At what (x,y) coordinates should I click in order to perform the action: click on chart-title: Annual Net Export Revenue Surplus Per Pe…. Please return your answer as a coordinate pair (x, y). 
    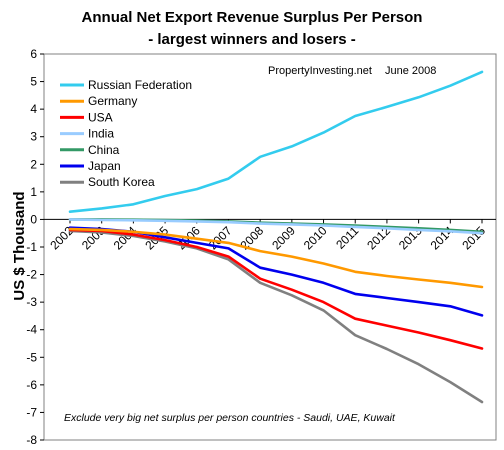
    Looking at the image, I should click on (252, 17).